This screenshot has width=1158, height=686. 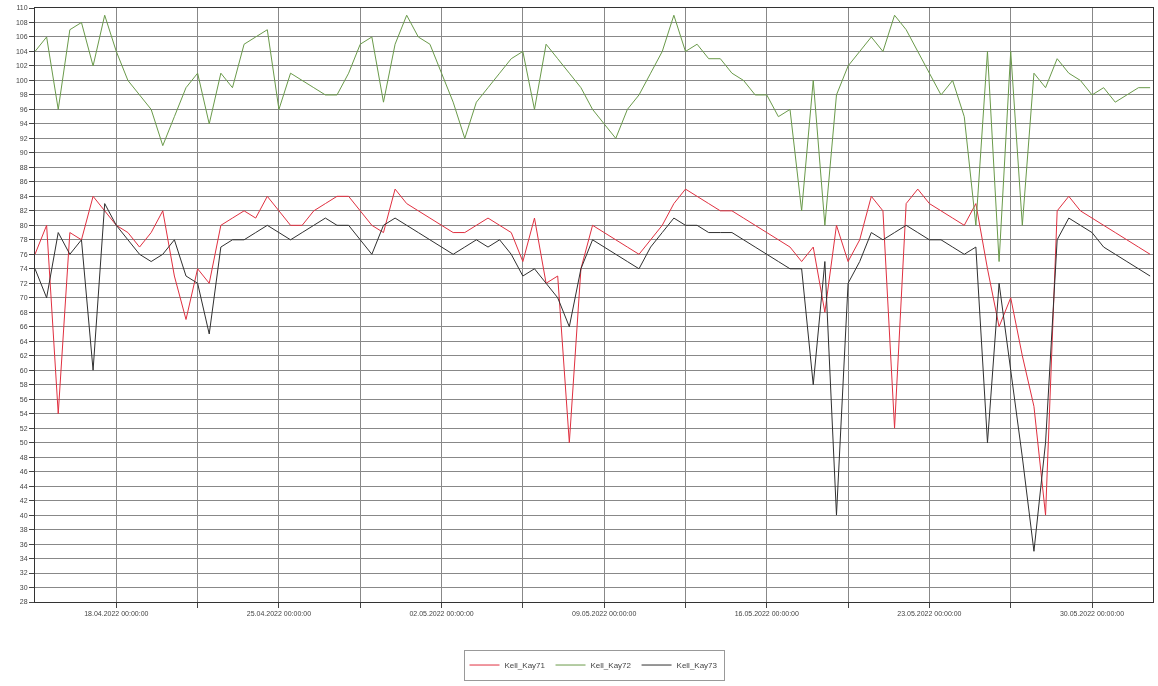 What do you see at coordinates (611, 666) in the screenshot?
I see `legend-label: Kell_Kay72` at bounding box center [611, 666].